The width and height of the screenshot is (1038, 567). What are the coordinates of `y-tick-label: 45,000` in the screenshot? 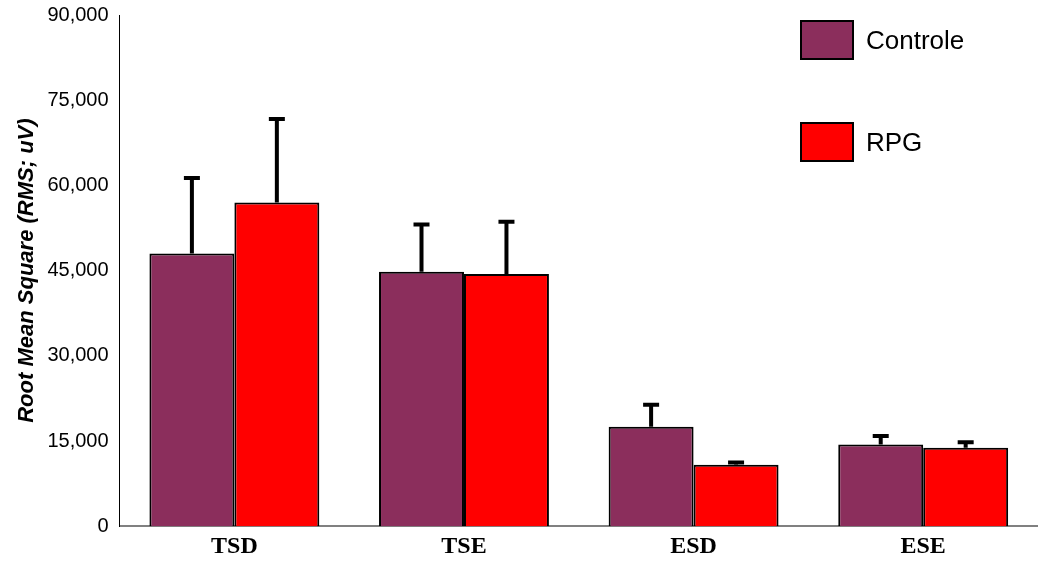 It's located at (78, 269).